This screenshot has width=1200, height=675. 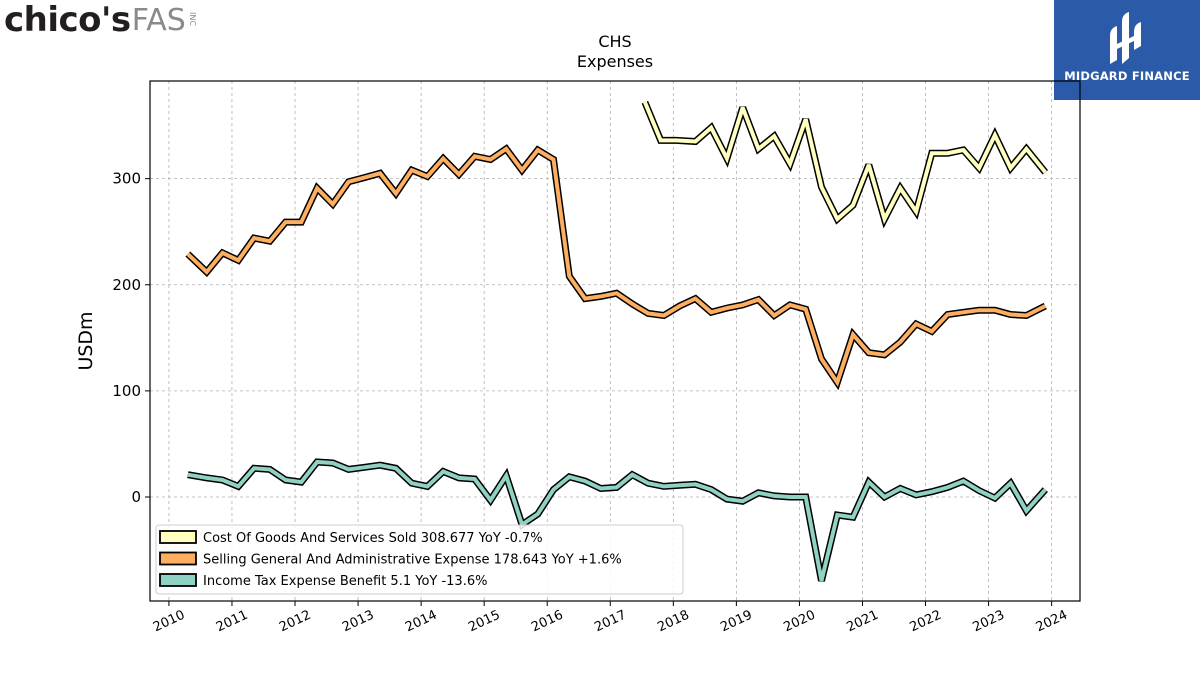 I want to click on x-tick-label: 2010, so click(x=169, y=622).